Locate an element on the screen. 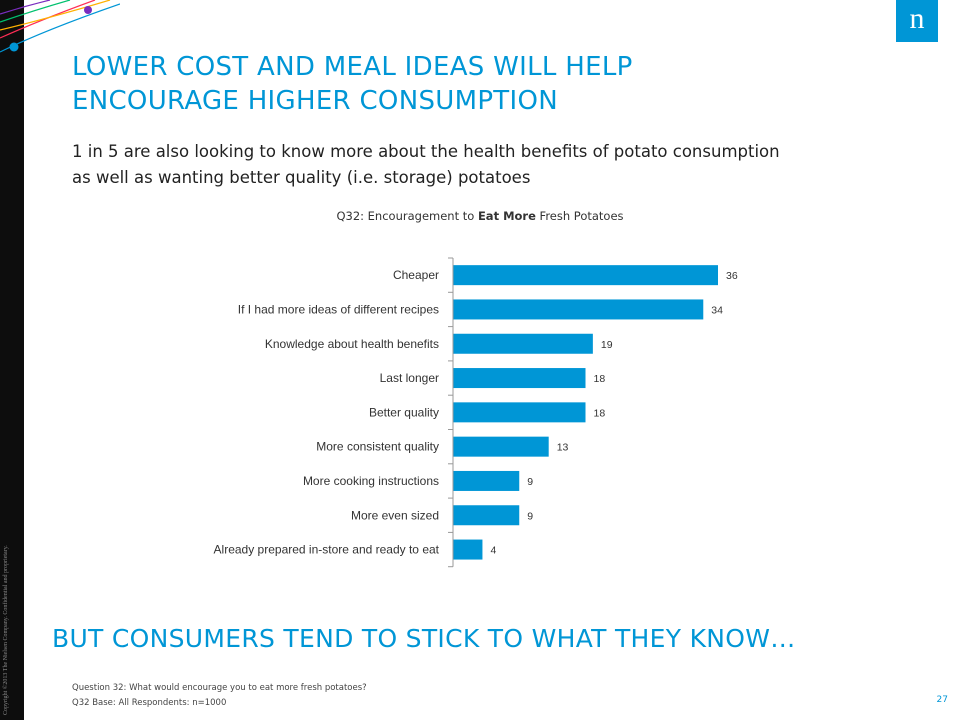 The width and height of the screenshot is (960, 720). footnote-base: Q32 Base: All Respondents: n=1000 is located at coordinates (149, 703).